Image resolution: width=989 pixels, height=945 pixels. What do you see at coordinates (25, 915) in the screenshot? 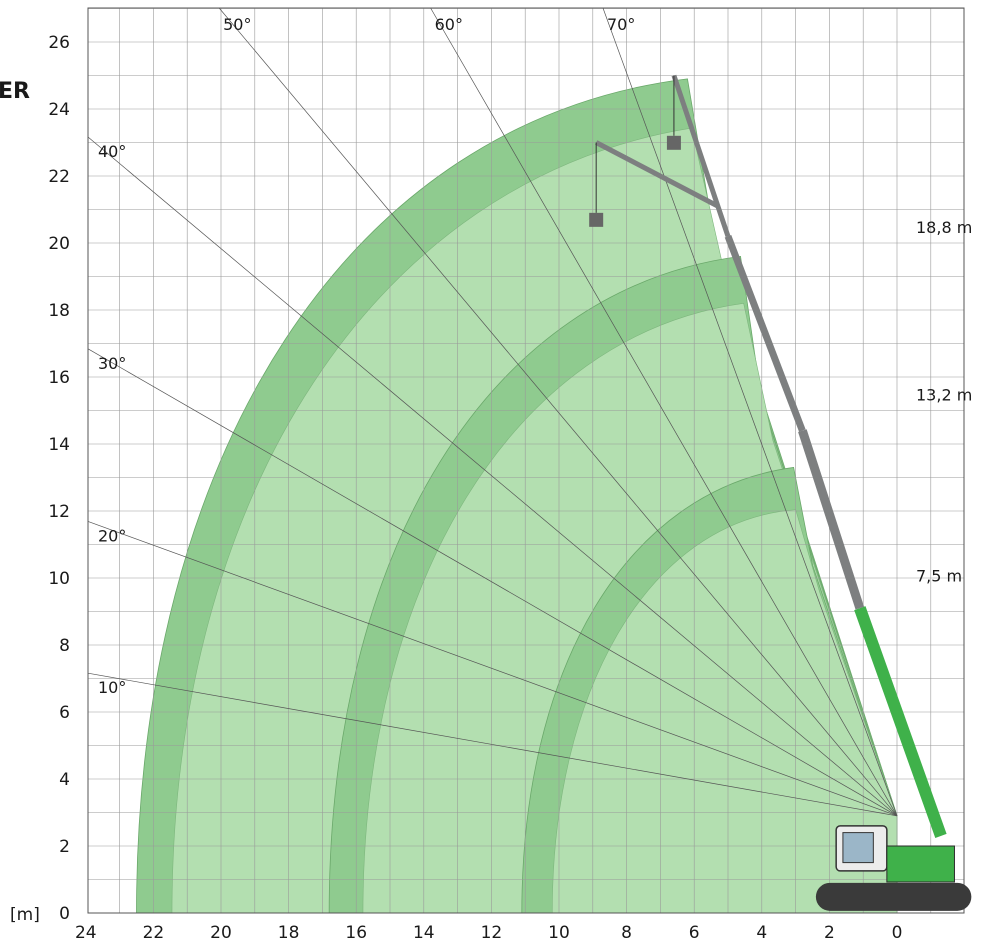
I see `unit-label: [m]` at bounding box center [25, 915].